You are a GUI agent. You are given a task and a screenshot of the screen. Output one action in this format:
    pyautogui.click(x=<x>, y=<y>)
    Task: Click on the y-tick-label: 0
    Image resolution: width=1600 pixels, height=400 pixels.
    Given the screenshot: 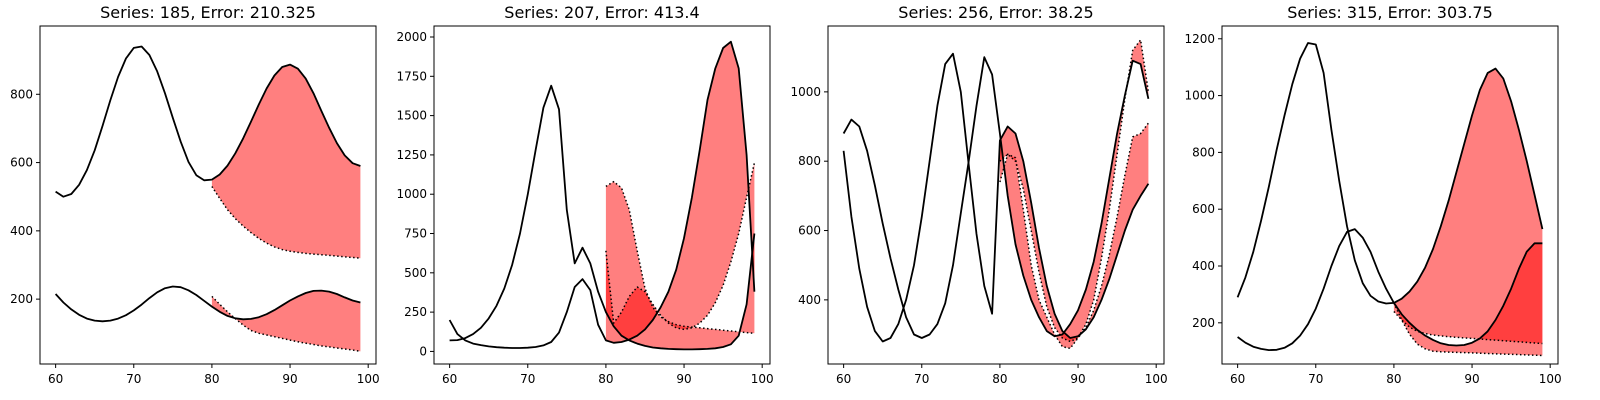 What is the action you would take?
    pyautogui.click(x=423, y=351)
    